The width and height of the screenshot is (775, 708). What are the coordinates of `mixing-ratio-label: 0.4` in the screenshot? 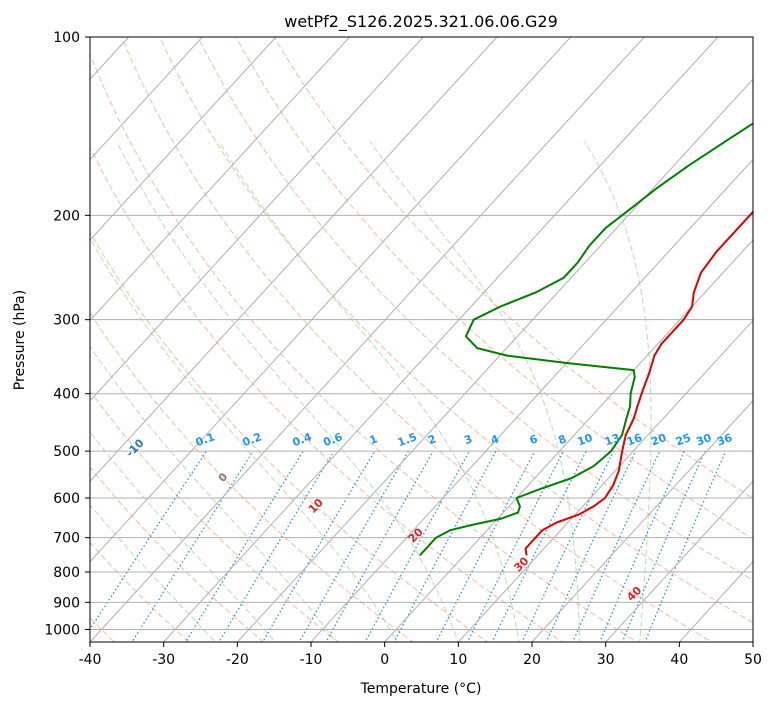 It's located at (302, 439).